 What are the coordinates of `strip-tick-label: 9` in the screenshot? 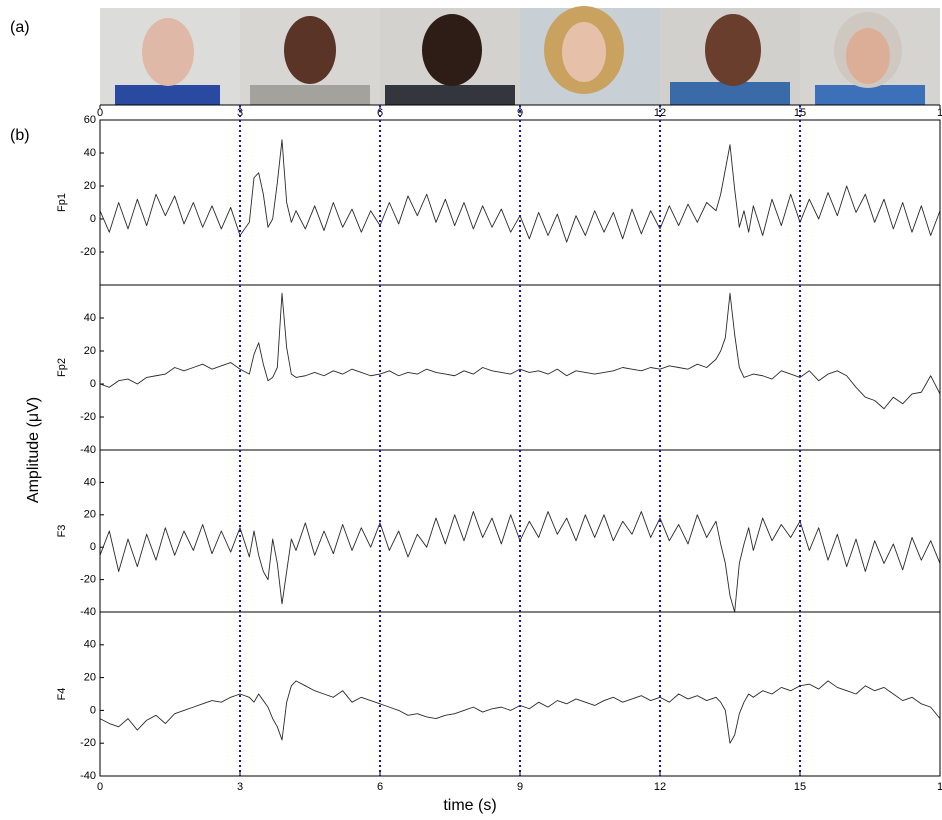 It's located at (520, 113).